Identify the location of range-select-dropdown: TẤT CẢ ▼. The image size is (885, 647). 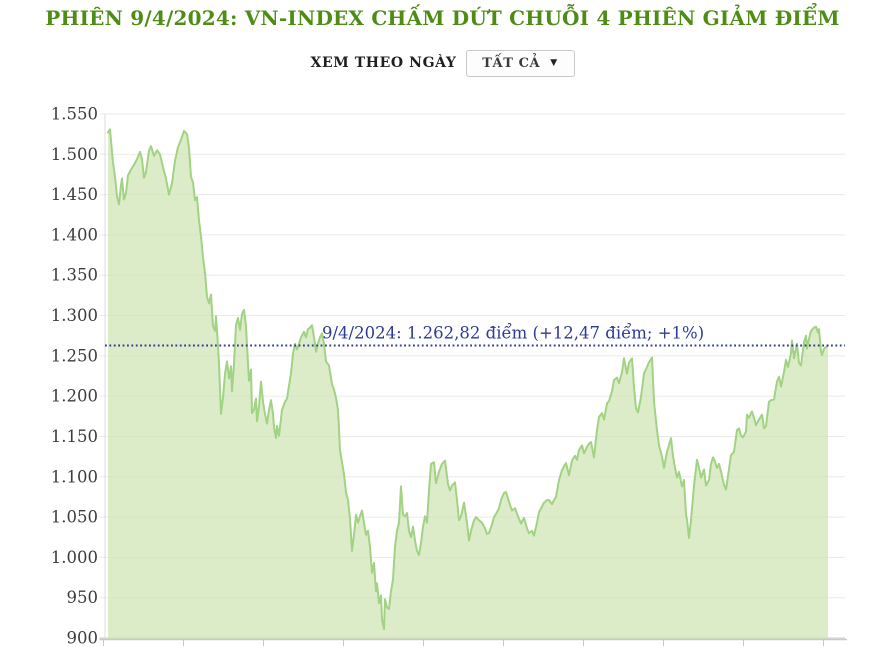
(520, 63).